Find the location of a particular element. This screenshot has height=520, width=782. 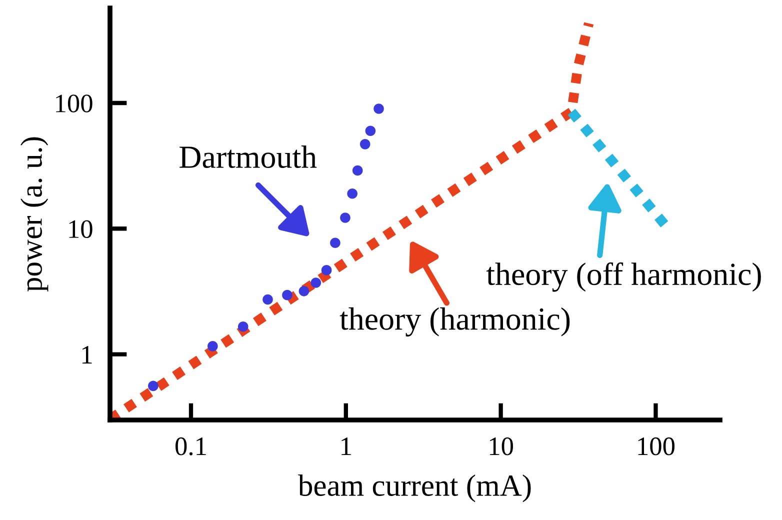

y-tick-label: 10 is located at coordinates (80, 229).